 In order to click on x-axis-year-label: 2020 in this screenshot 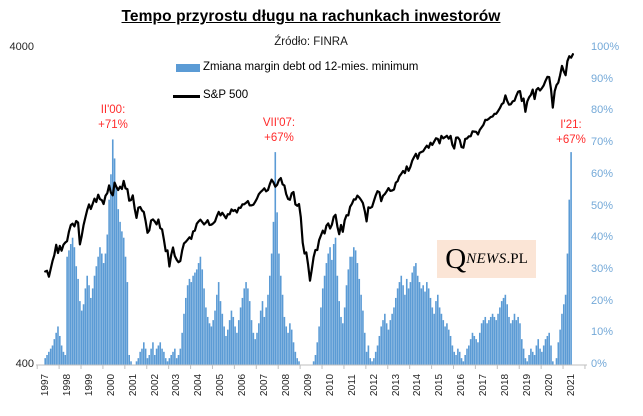, I will do `click(549, 385)`.